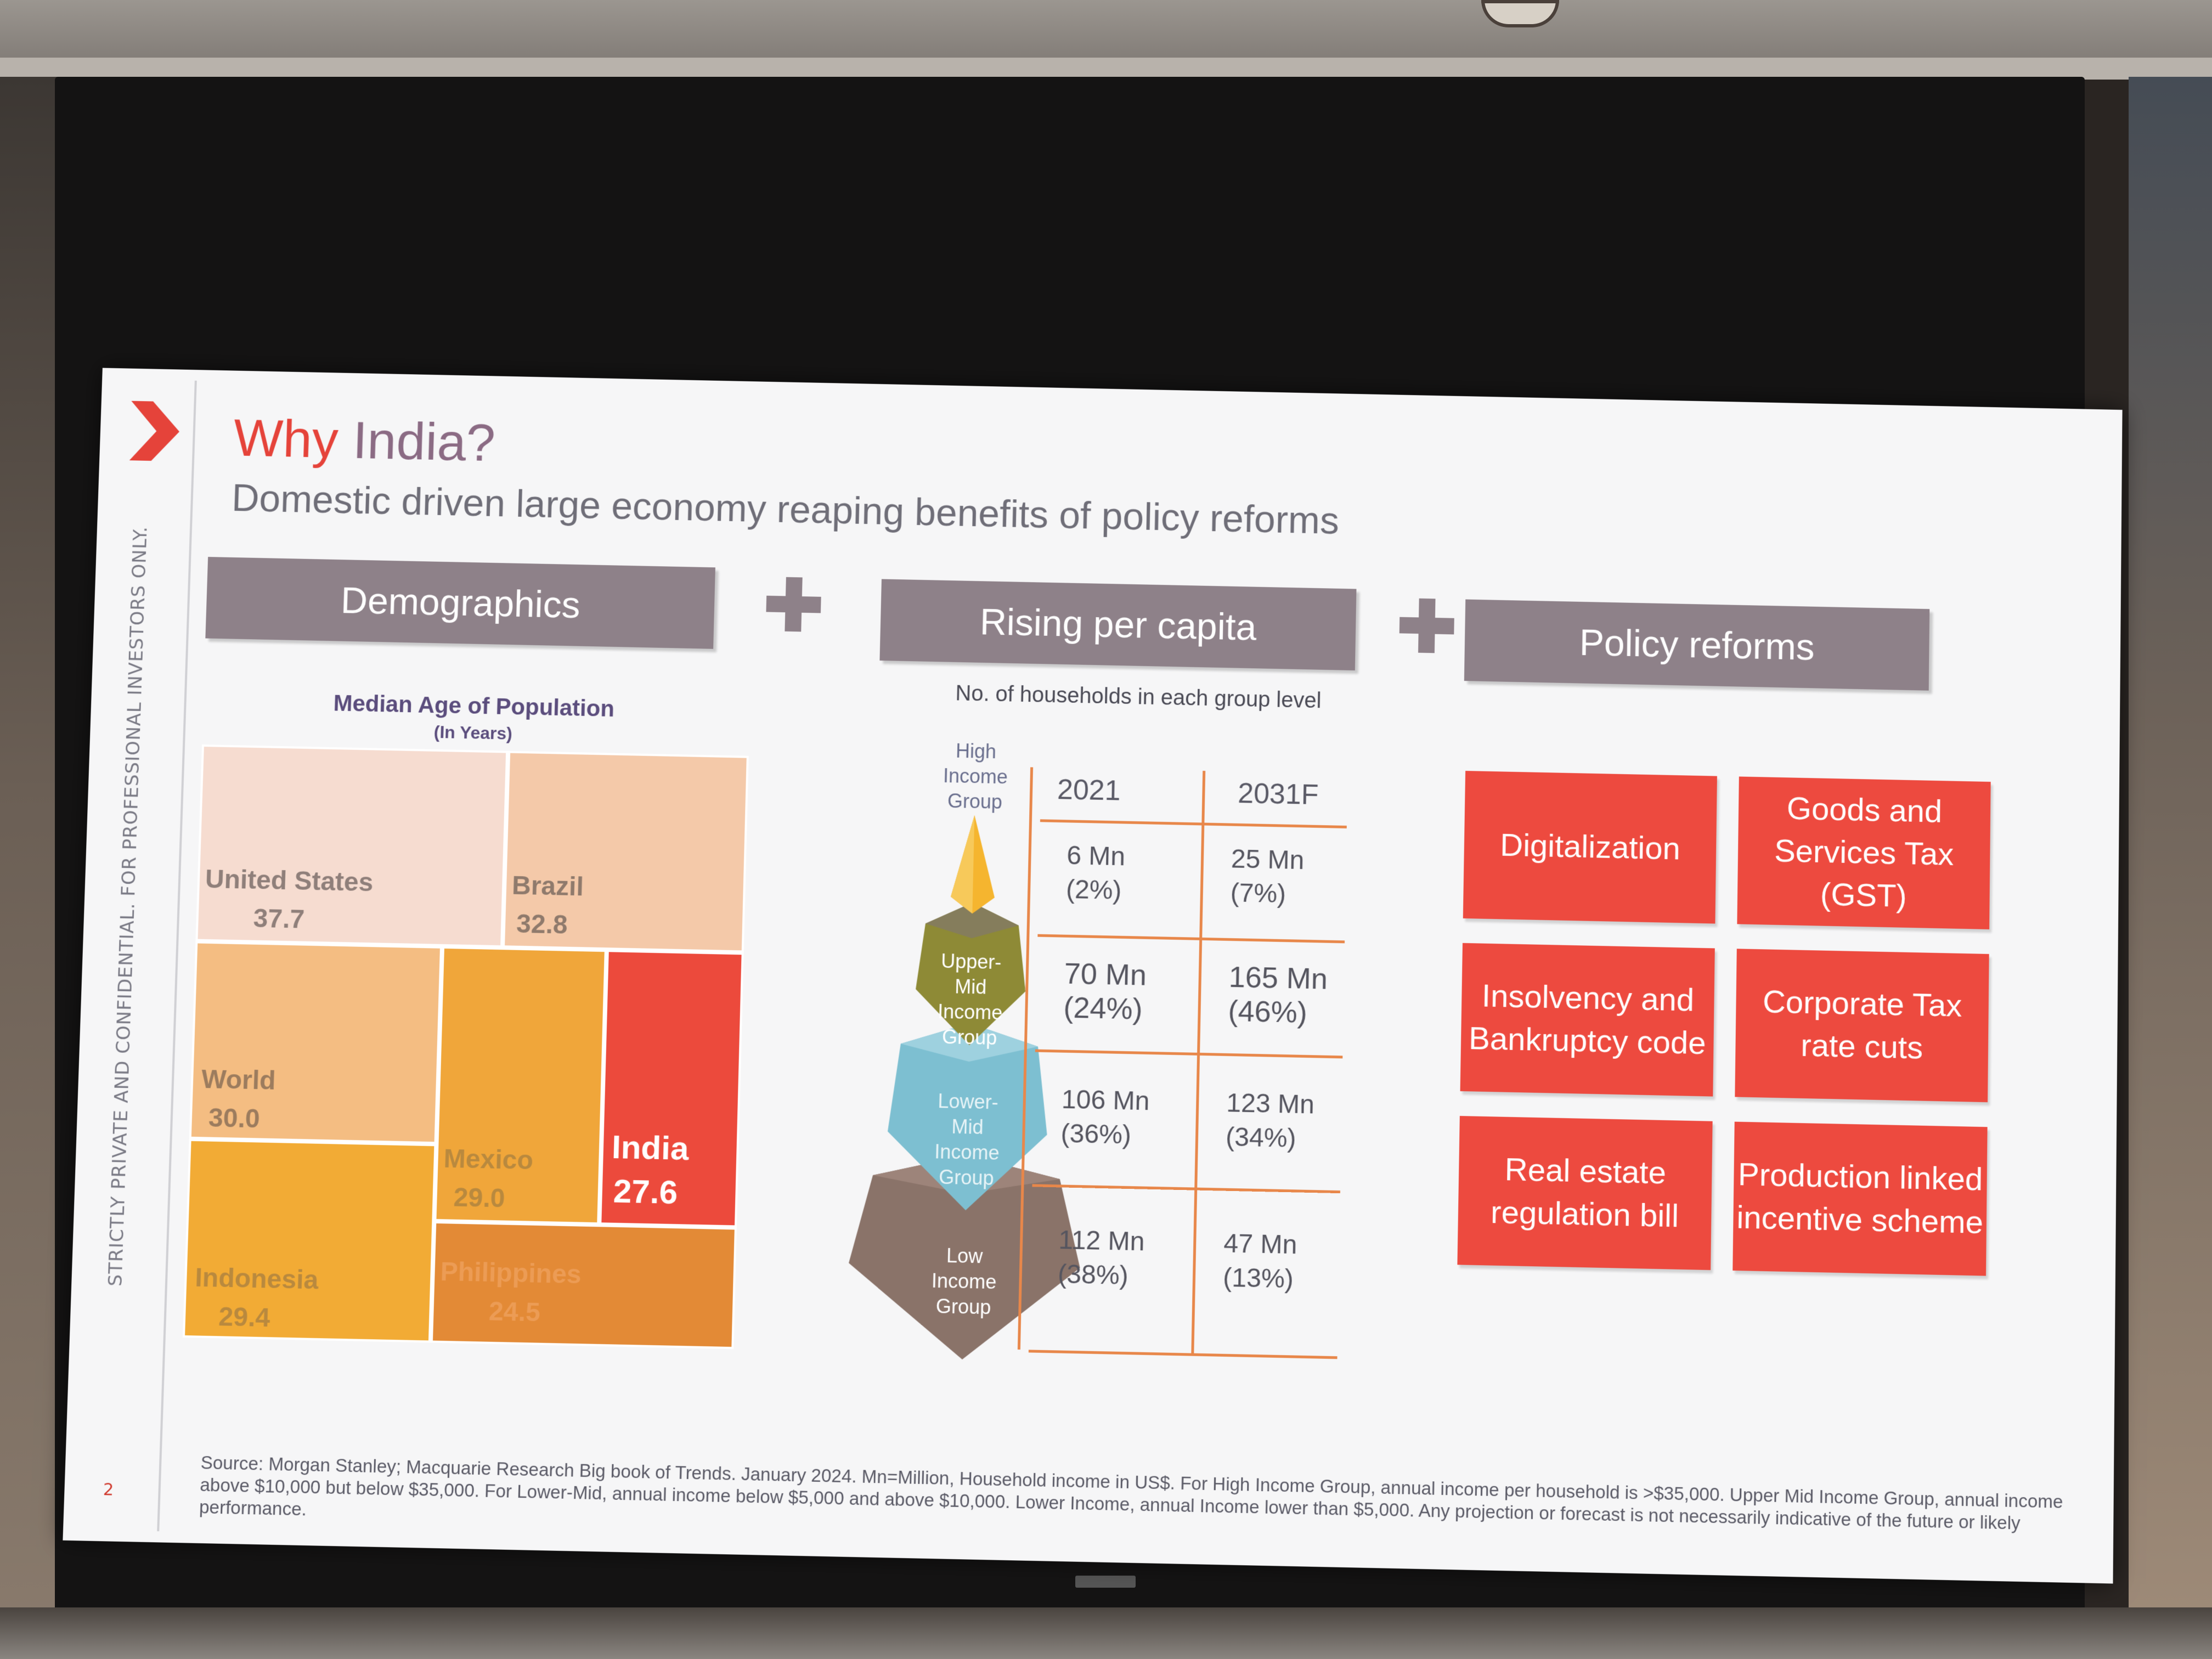  What do you see at coordinates (1864, 852) in the screenshot?
I see `reform-gst: Goods and Services Tax (GST)` at bounding box center [1864, 852].